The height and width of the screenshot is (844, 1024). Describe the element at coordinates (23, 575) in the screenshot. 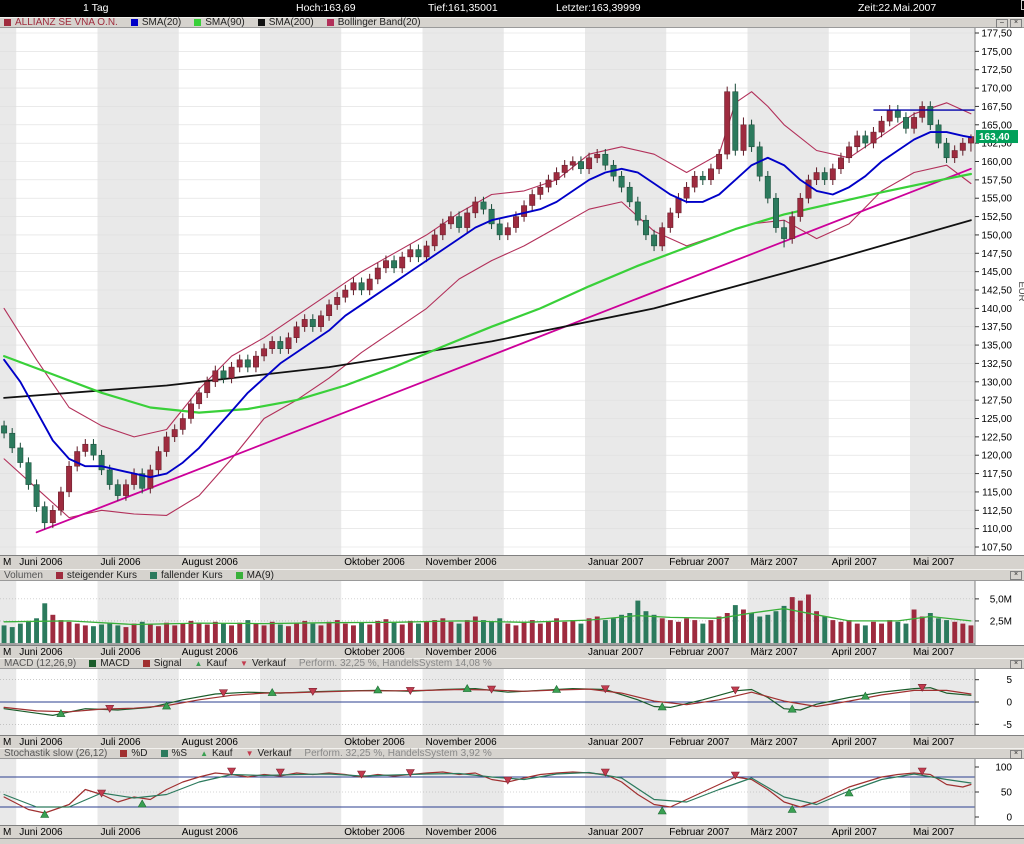

I see `volume-title: Volumen` at that location.